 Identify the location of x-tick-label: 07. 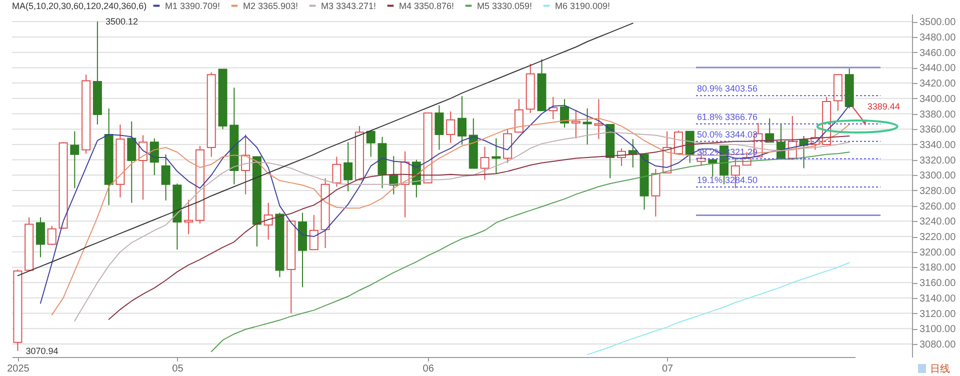
(668, 369).